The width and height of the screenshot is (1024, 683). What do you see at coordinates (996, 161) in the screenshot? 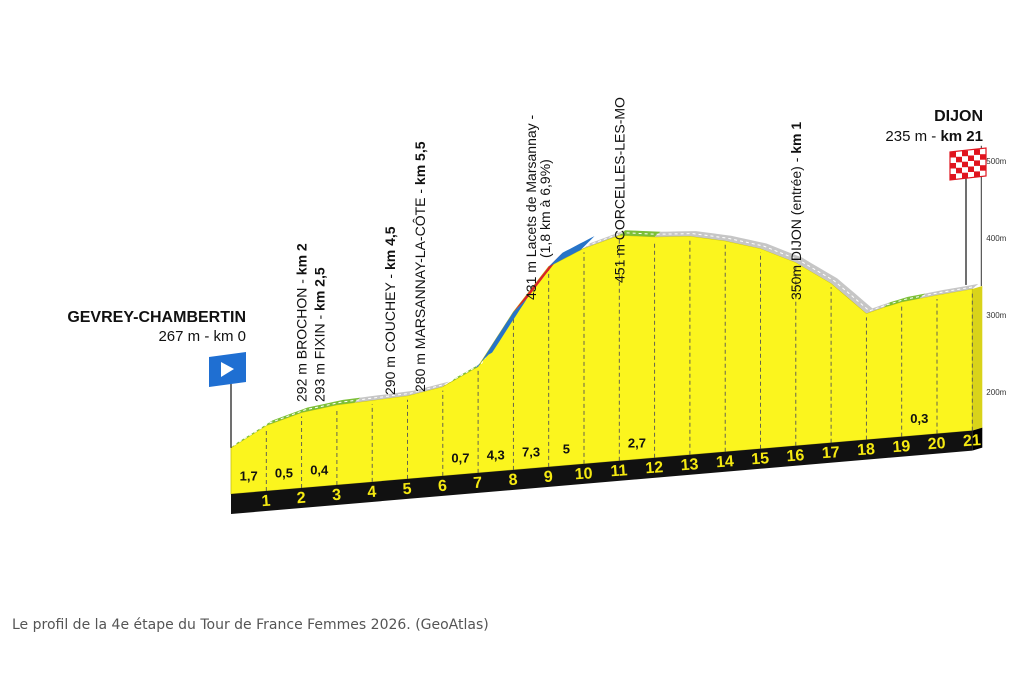
I see `altitude-scale-label: 500m` at bounding box center [996, 161].